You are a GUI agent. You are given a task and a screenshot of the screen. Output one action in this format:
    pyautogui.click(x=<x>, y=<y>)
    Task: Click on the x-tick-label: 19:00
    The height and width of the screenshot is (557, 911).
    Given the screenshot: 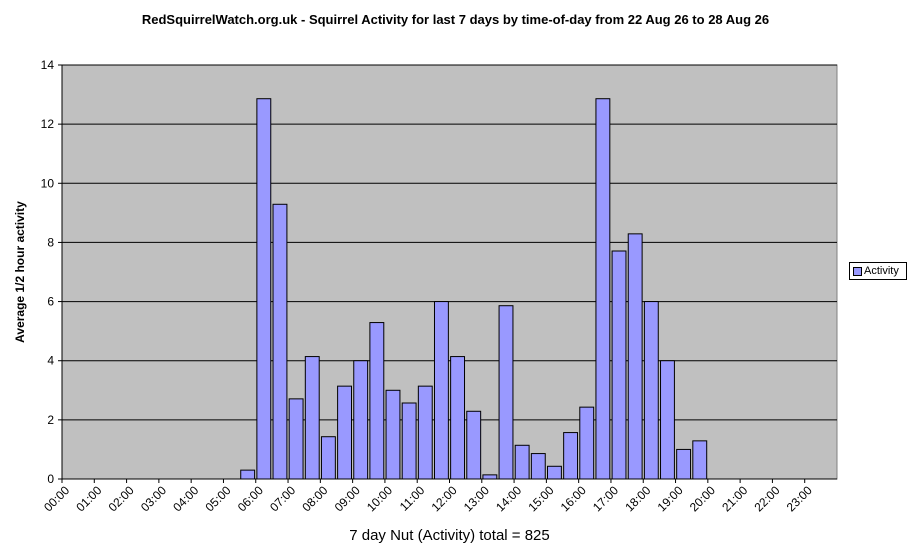 What is the action you would take?
    pyautogui.click(x=670, y=498)
    